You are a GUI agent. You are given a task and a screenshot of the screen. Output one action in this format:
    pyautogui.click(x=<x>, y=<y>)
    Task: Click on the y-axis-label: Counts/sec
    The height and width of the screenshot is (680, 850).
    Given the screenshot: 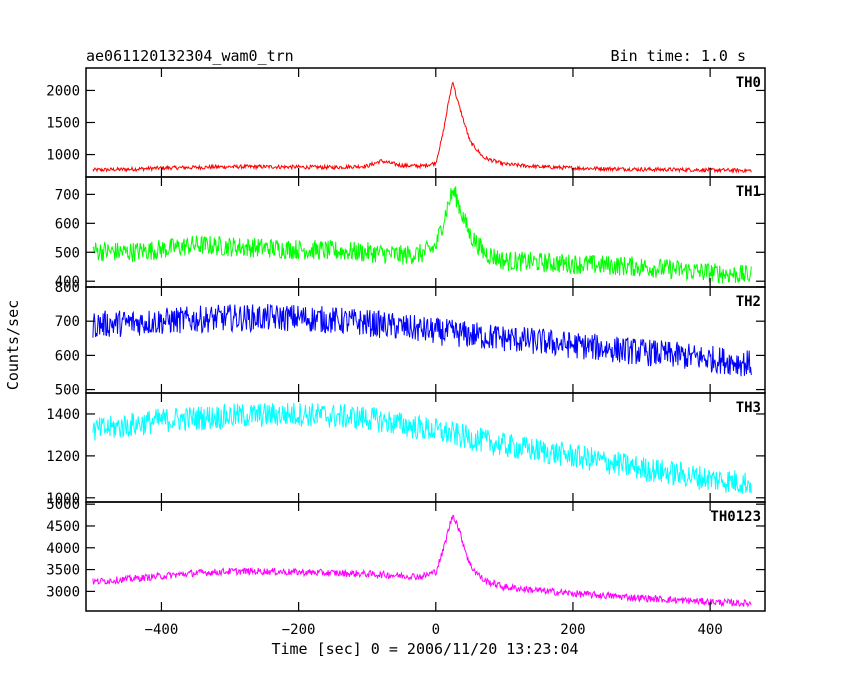 What is the action you would take?
    pyautogui.click(x=13, y=345)
    